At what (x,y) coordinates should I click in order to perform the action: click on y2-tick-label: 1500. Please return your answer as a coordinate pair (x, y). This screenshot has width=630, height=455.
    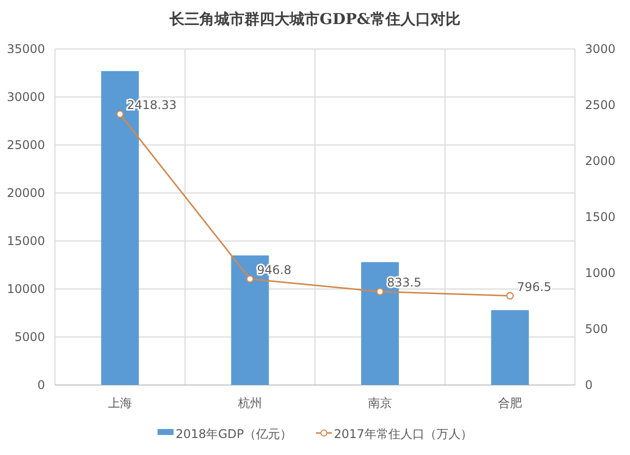
    Looking at the image, I should click on (600, 217).